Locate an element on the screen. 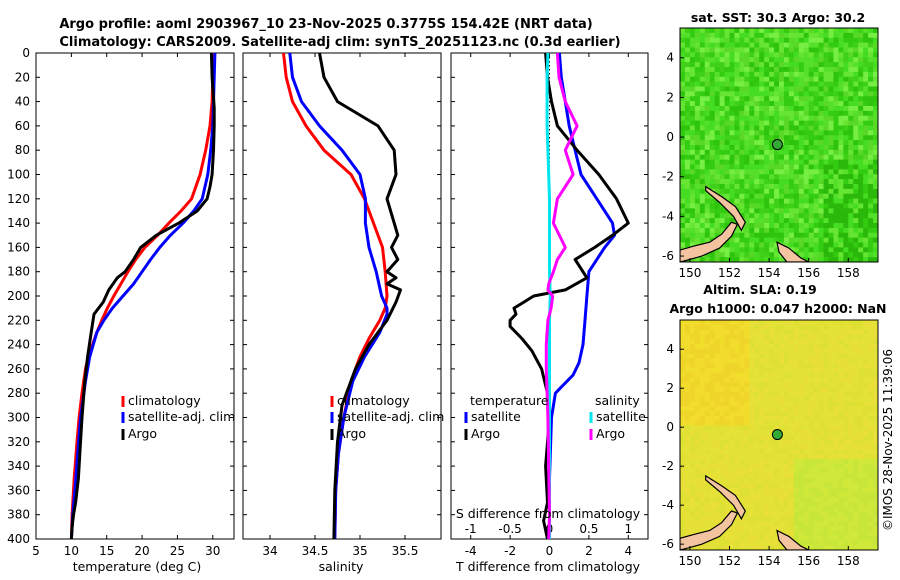  sla-map-ytick-label: -6 is located at coordinates (668, 544).